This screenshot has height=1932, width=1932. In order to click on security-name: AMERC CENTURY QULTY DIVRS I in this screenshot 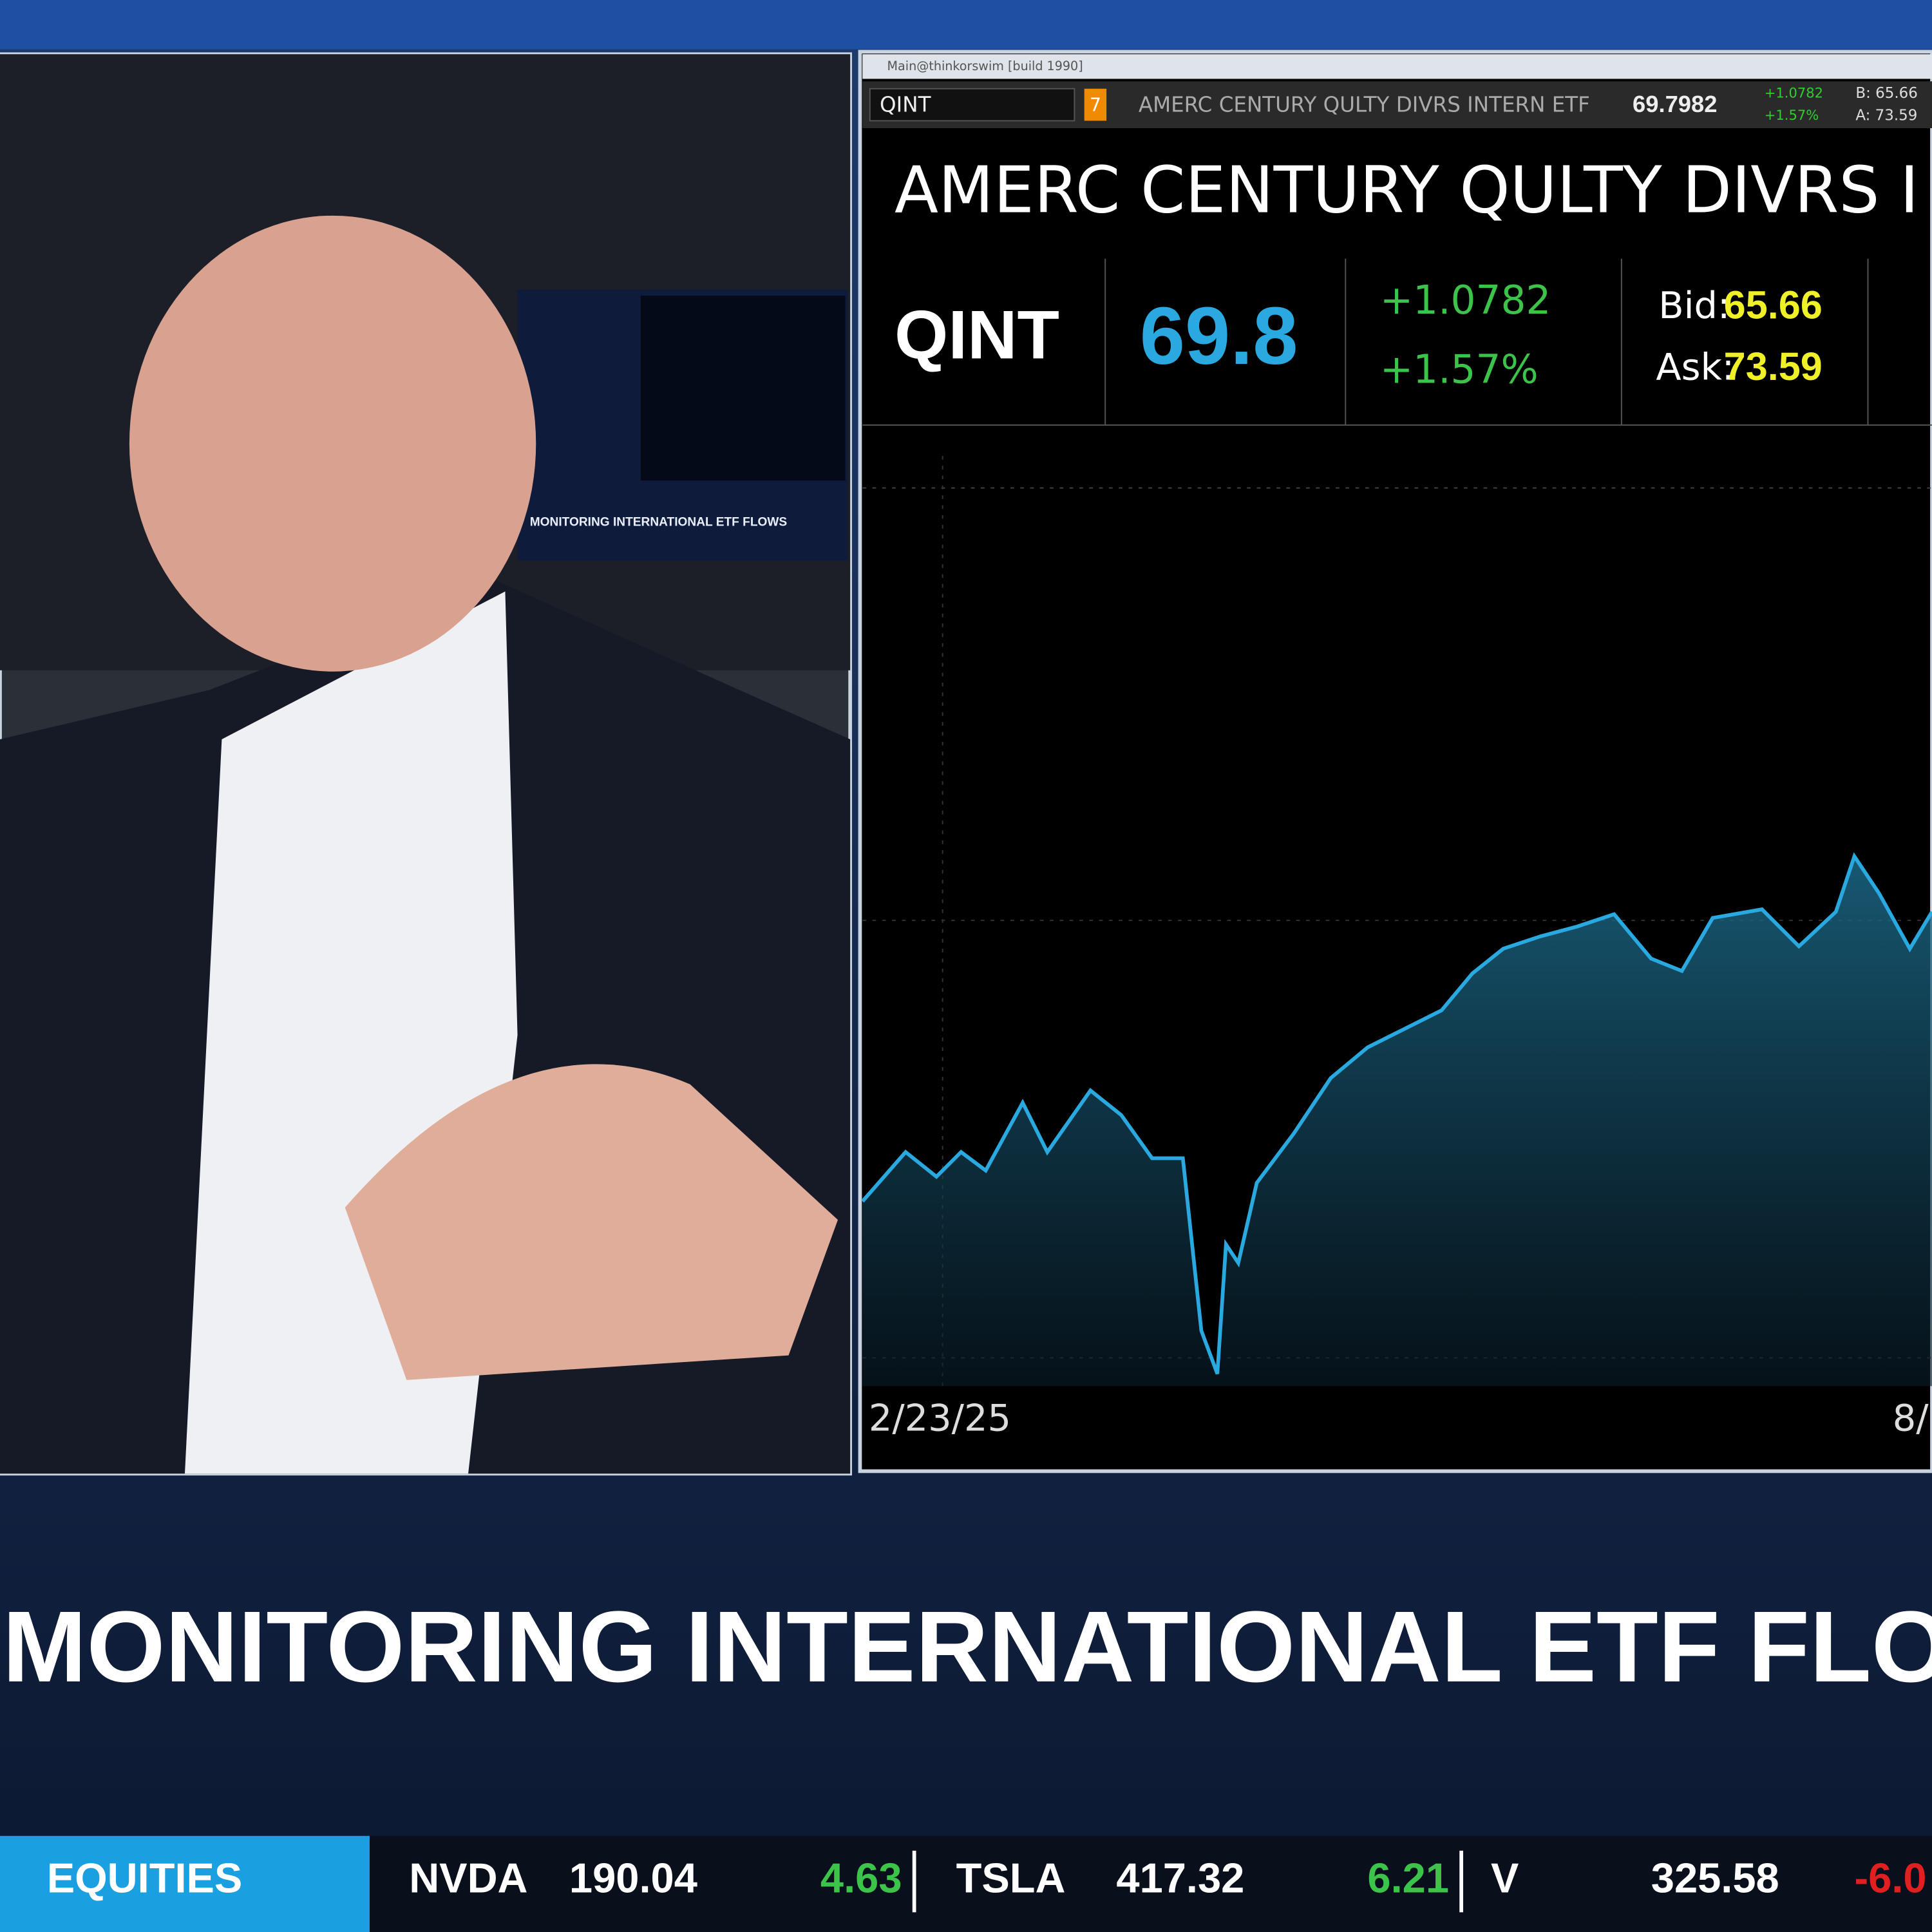, I will do `click(1407, 191)`.